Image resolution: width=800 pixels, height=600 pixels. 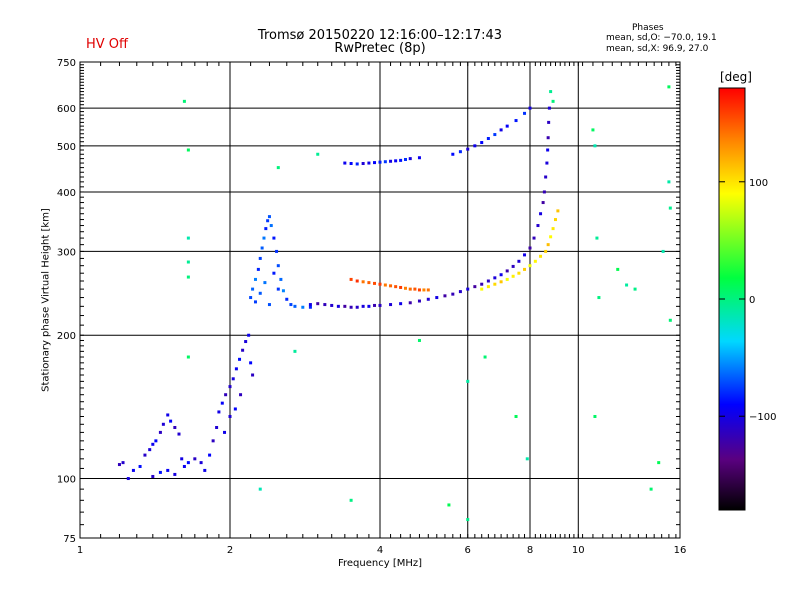 I want to click on y-tick-label: 300, so click(x=66, y=252).